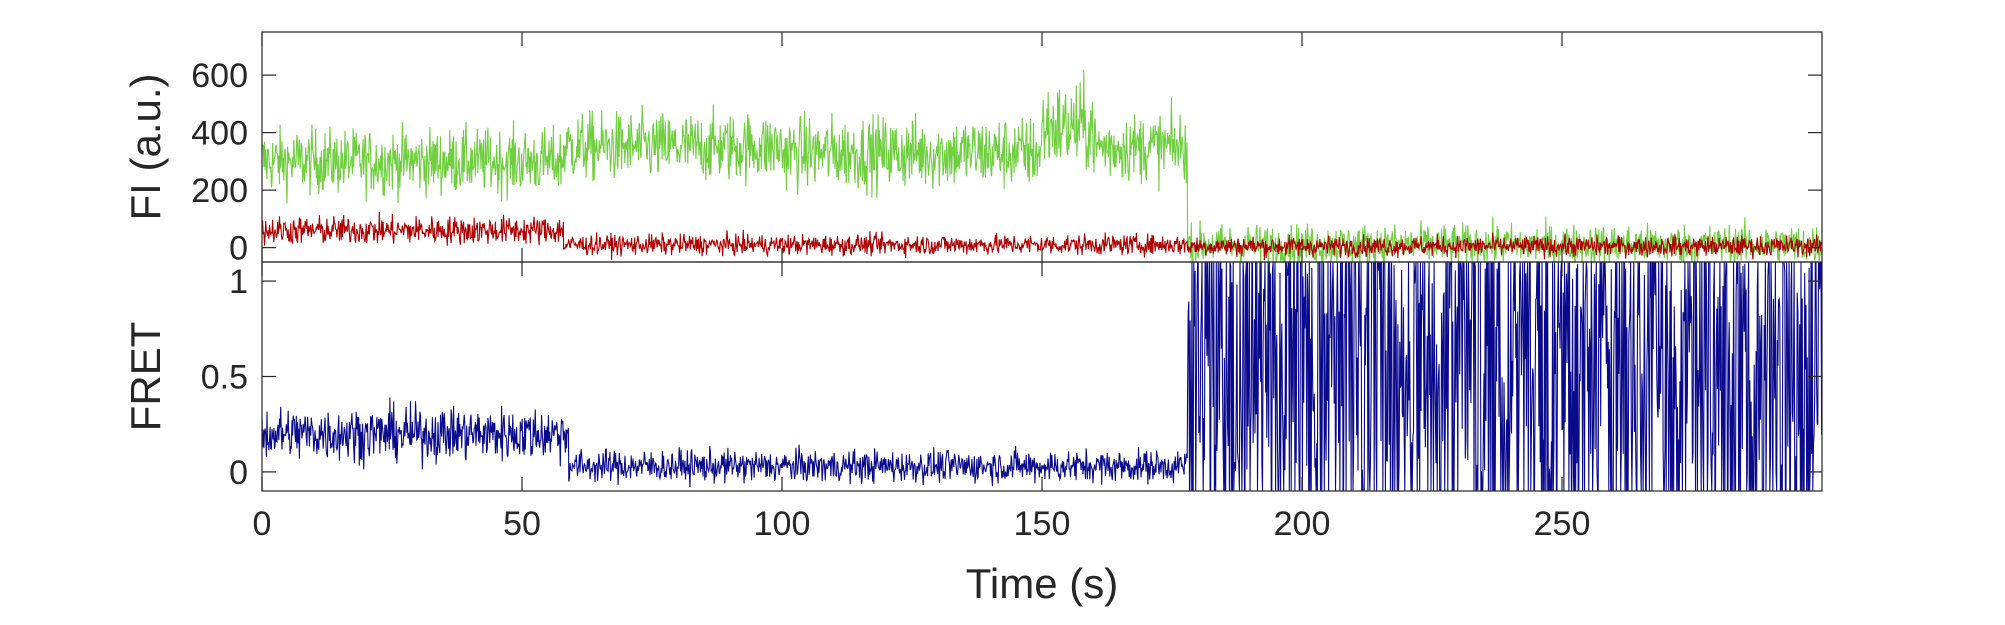 The height and width of the screenshot is (625, 2005). Describe the element at coordinates (1042, 583) in the screenshot. I see `x-axis-title: Time (s)` at that location.